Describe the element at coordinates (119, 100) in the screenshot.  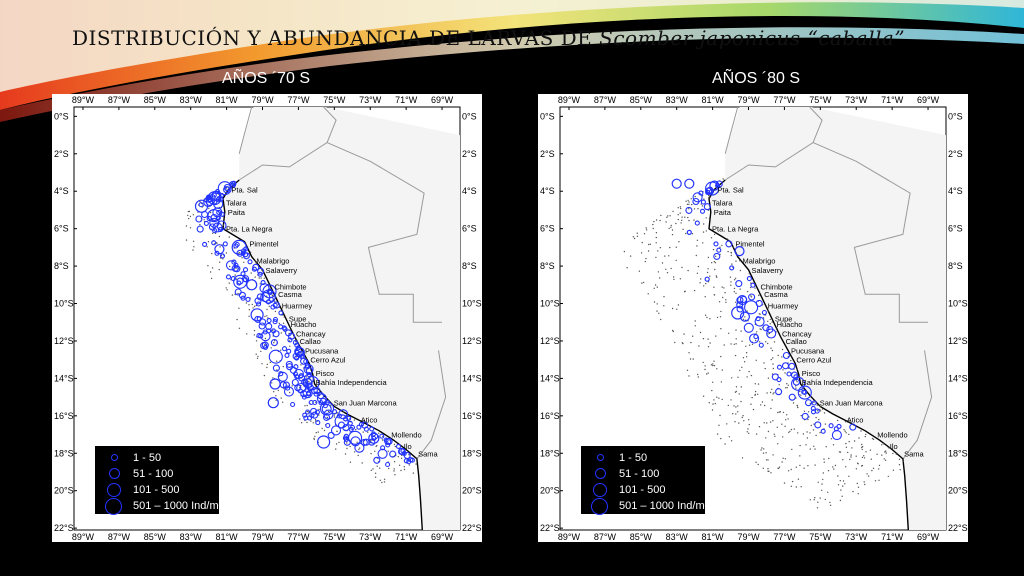
I see `lon-tick-label-top: 87°W` at that location.